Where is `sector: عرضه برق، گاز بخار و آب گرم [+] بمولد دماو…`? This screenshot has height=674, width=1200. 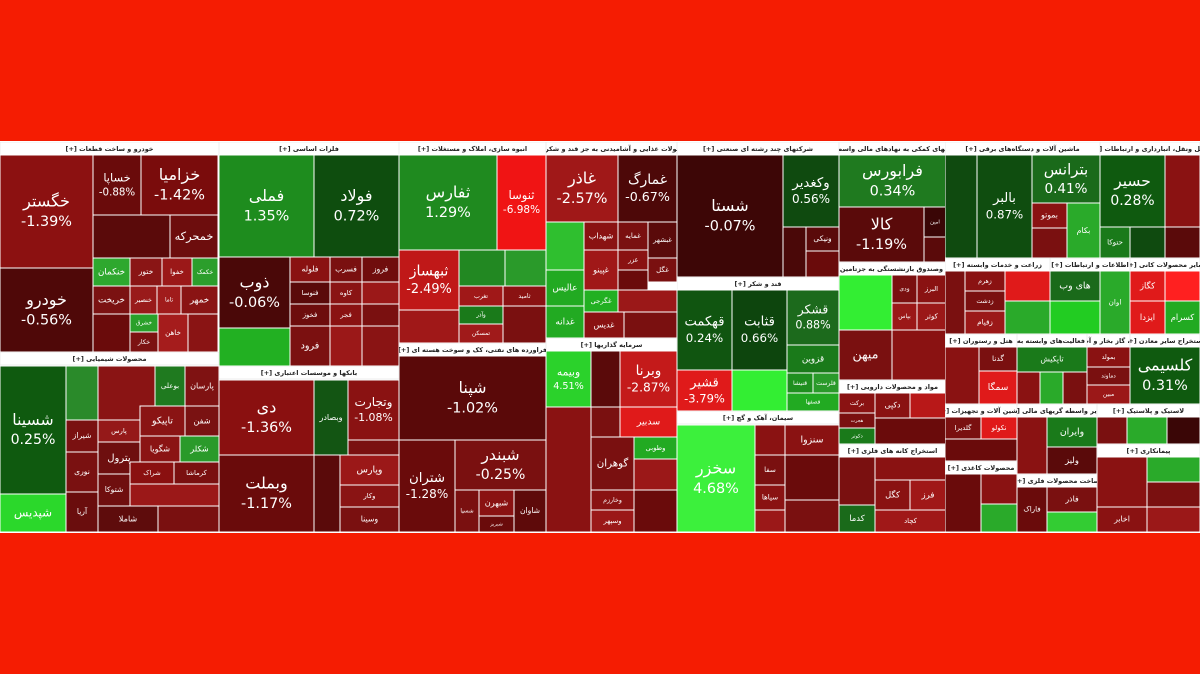 sector: عرضه برق، گاز بخار و آب گرم [+] بمولد دماو… is located at coordinates (1108, 369).